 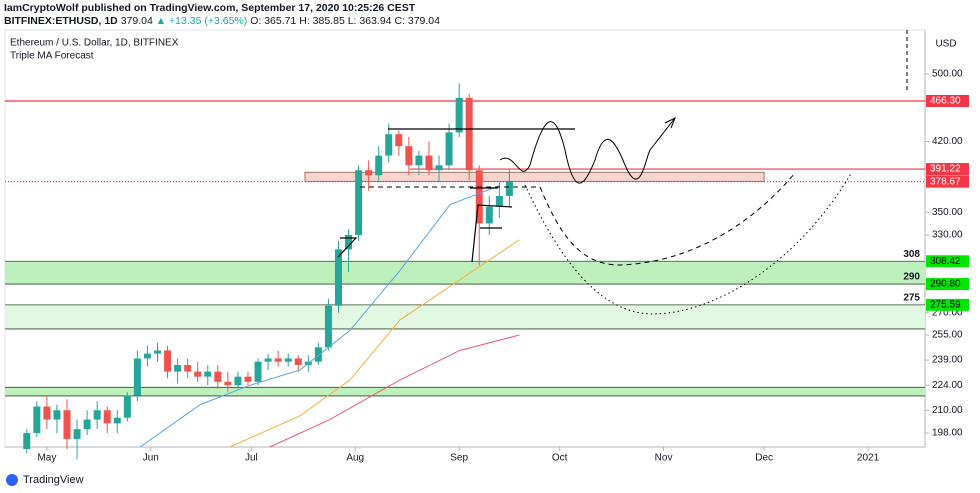 I want to click on logo-icon, so click(x=12, y=480).